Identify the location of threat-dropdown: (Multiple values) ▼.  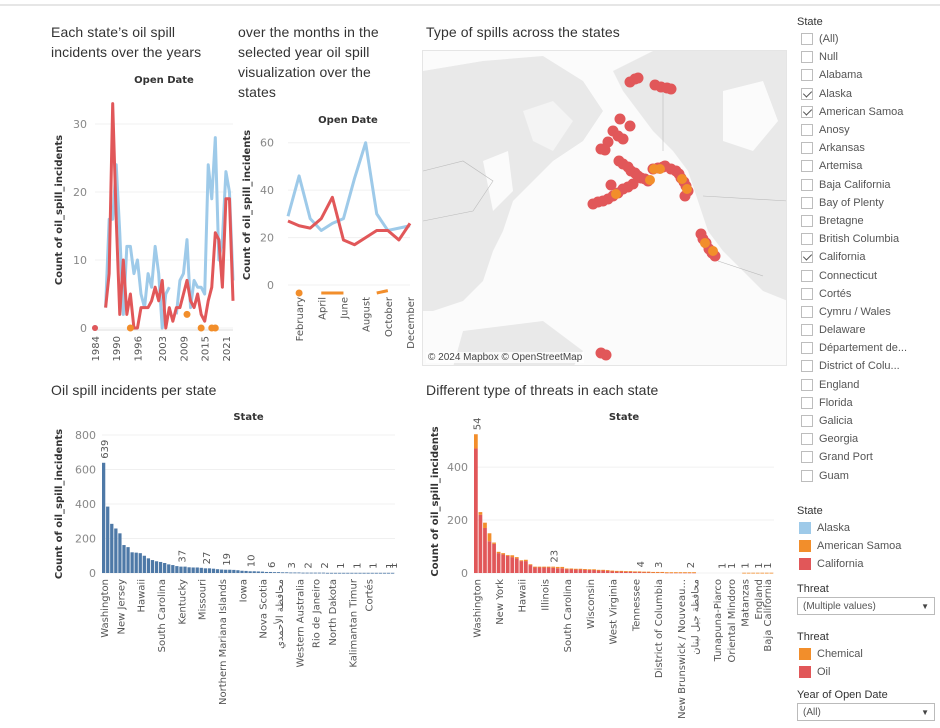
(866, 606).